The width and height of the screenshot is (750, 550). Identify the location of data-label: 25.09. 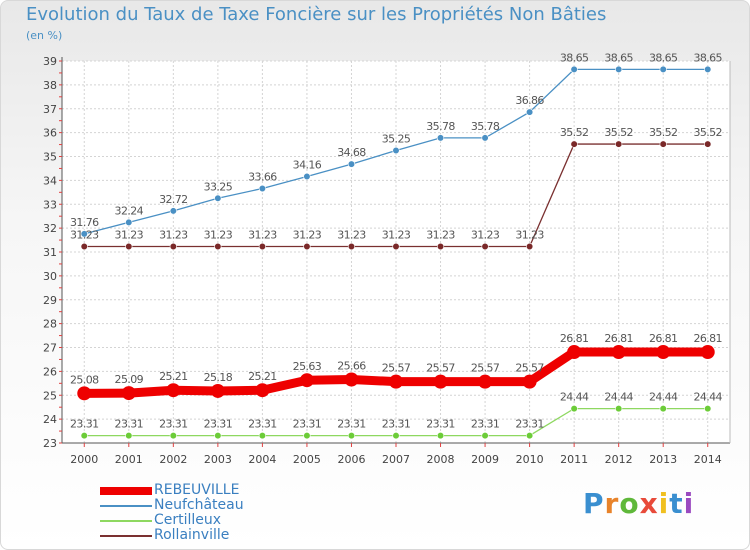
(129, 379).